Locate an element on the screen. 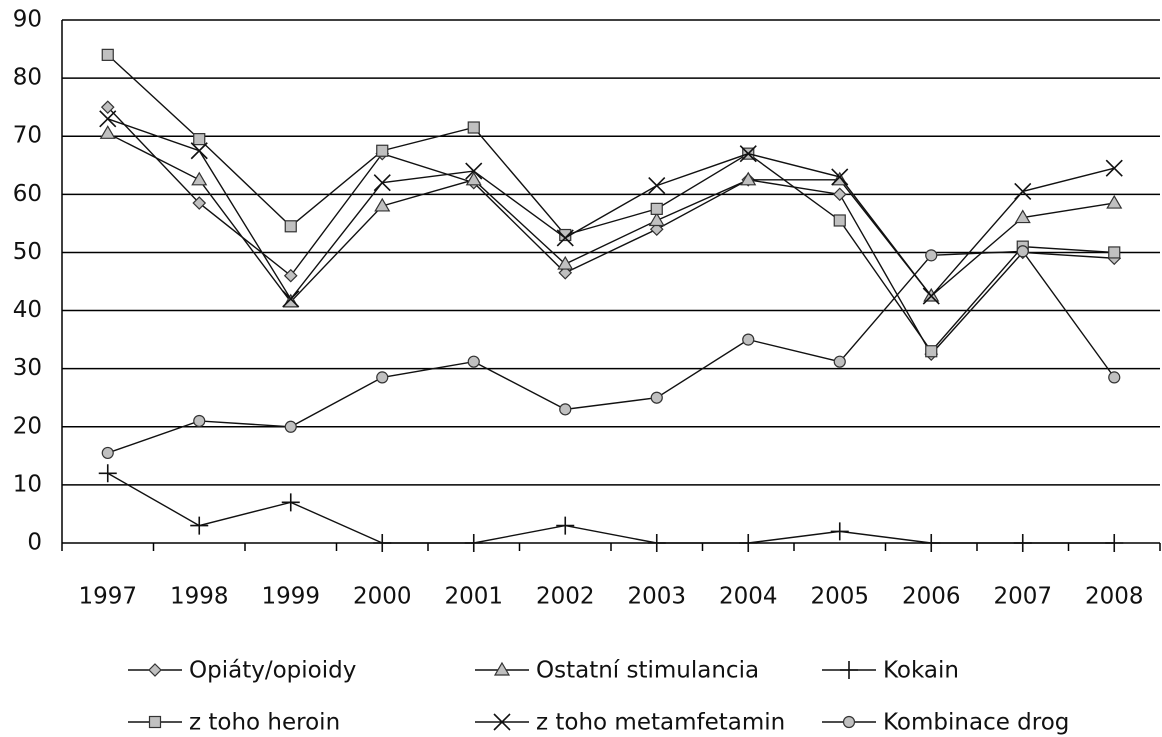  x-tick-label: 2000 is located at coordinates (382, 597).